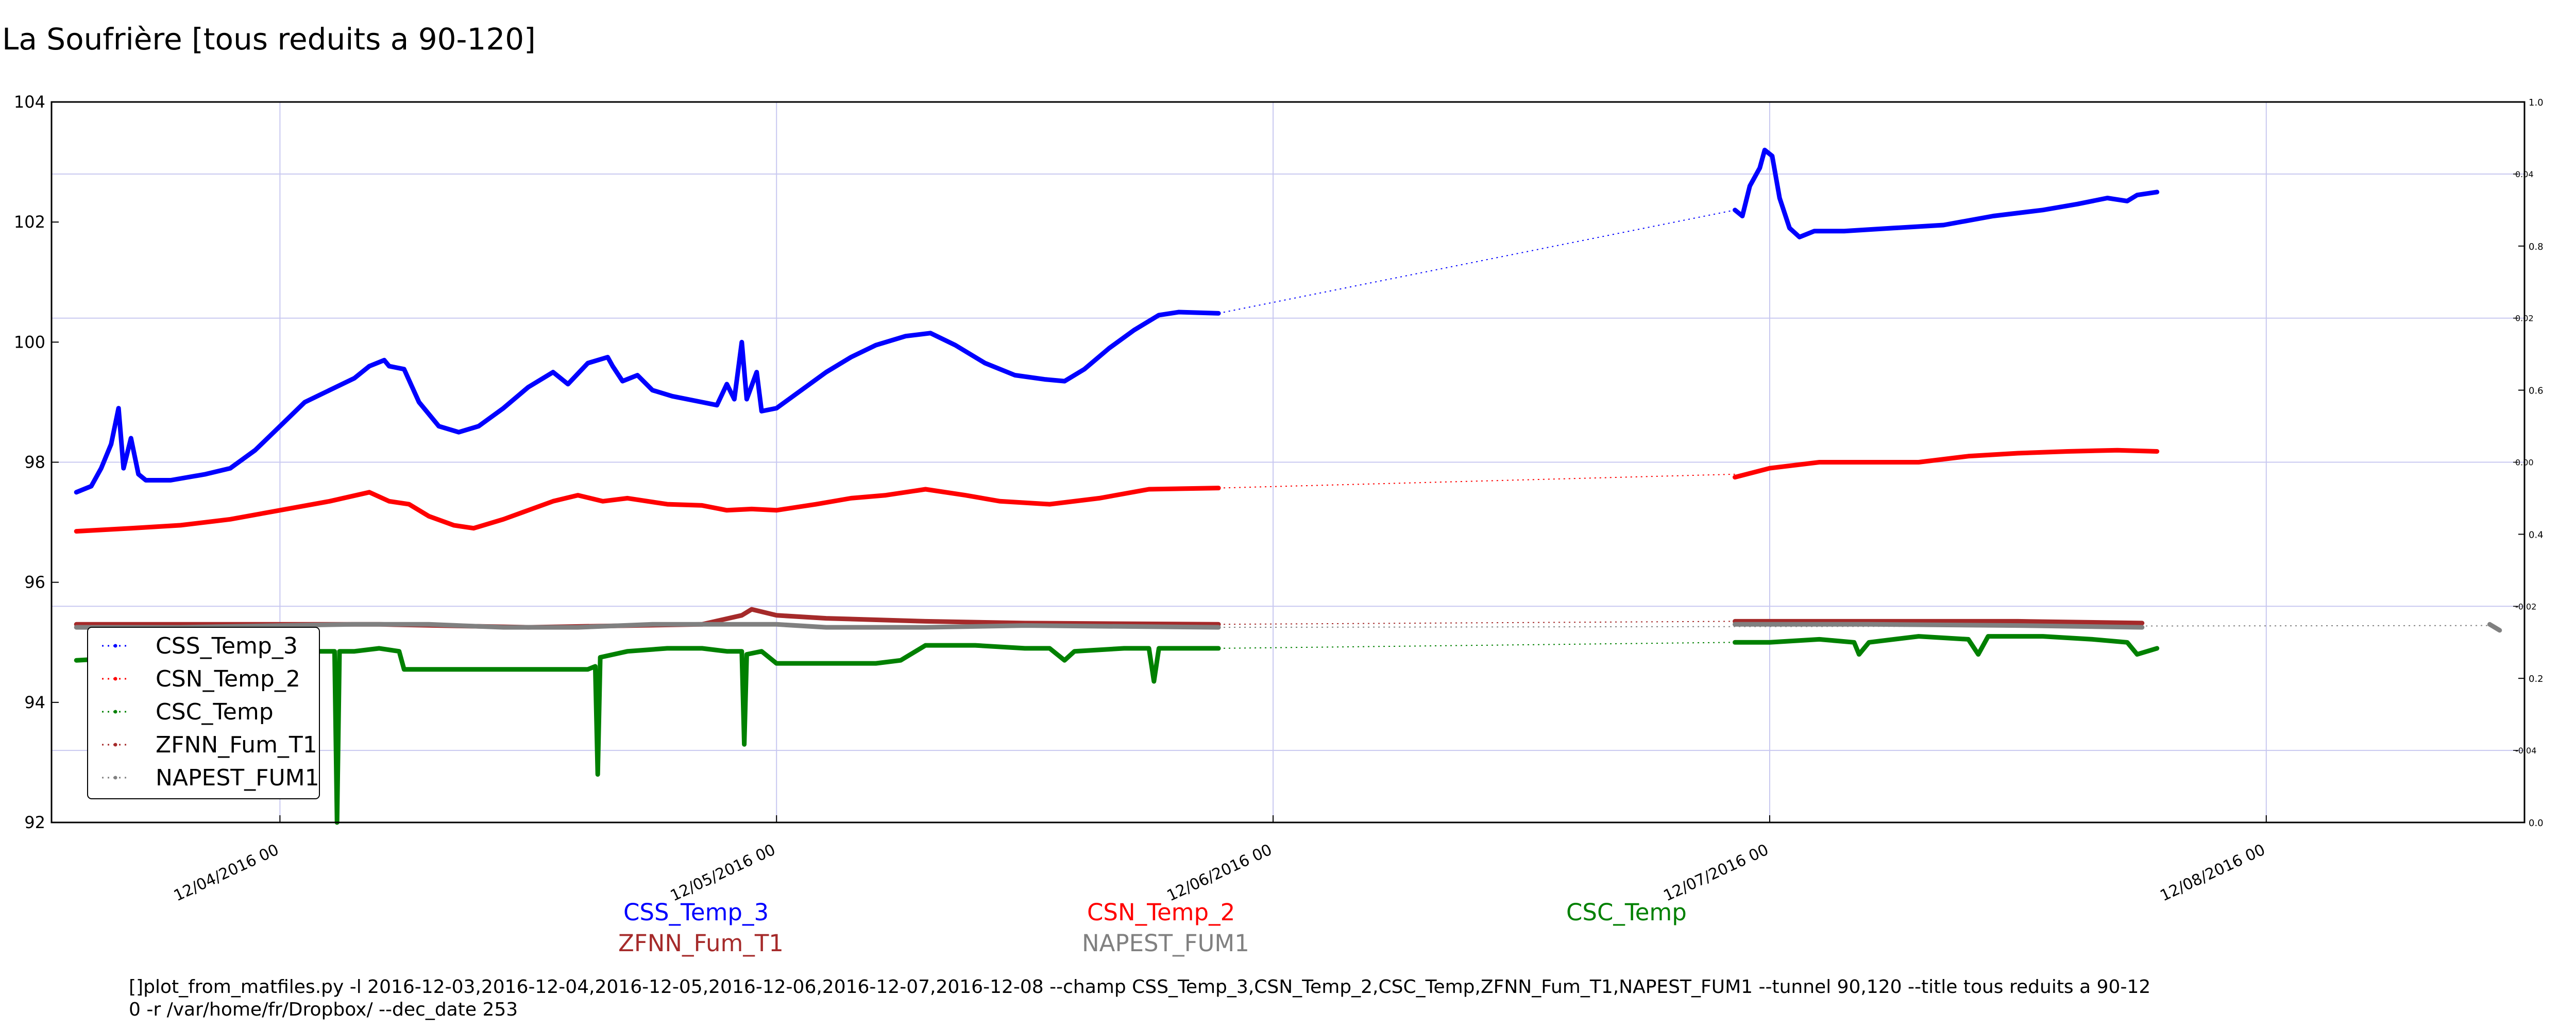 The width and height of the screenshot is (2576, 1030). I want to click on legend-label-css-temp-3: CSS_Temp_3, so click(227, 646).